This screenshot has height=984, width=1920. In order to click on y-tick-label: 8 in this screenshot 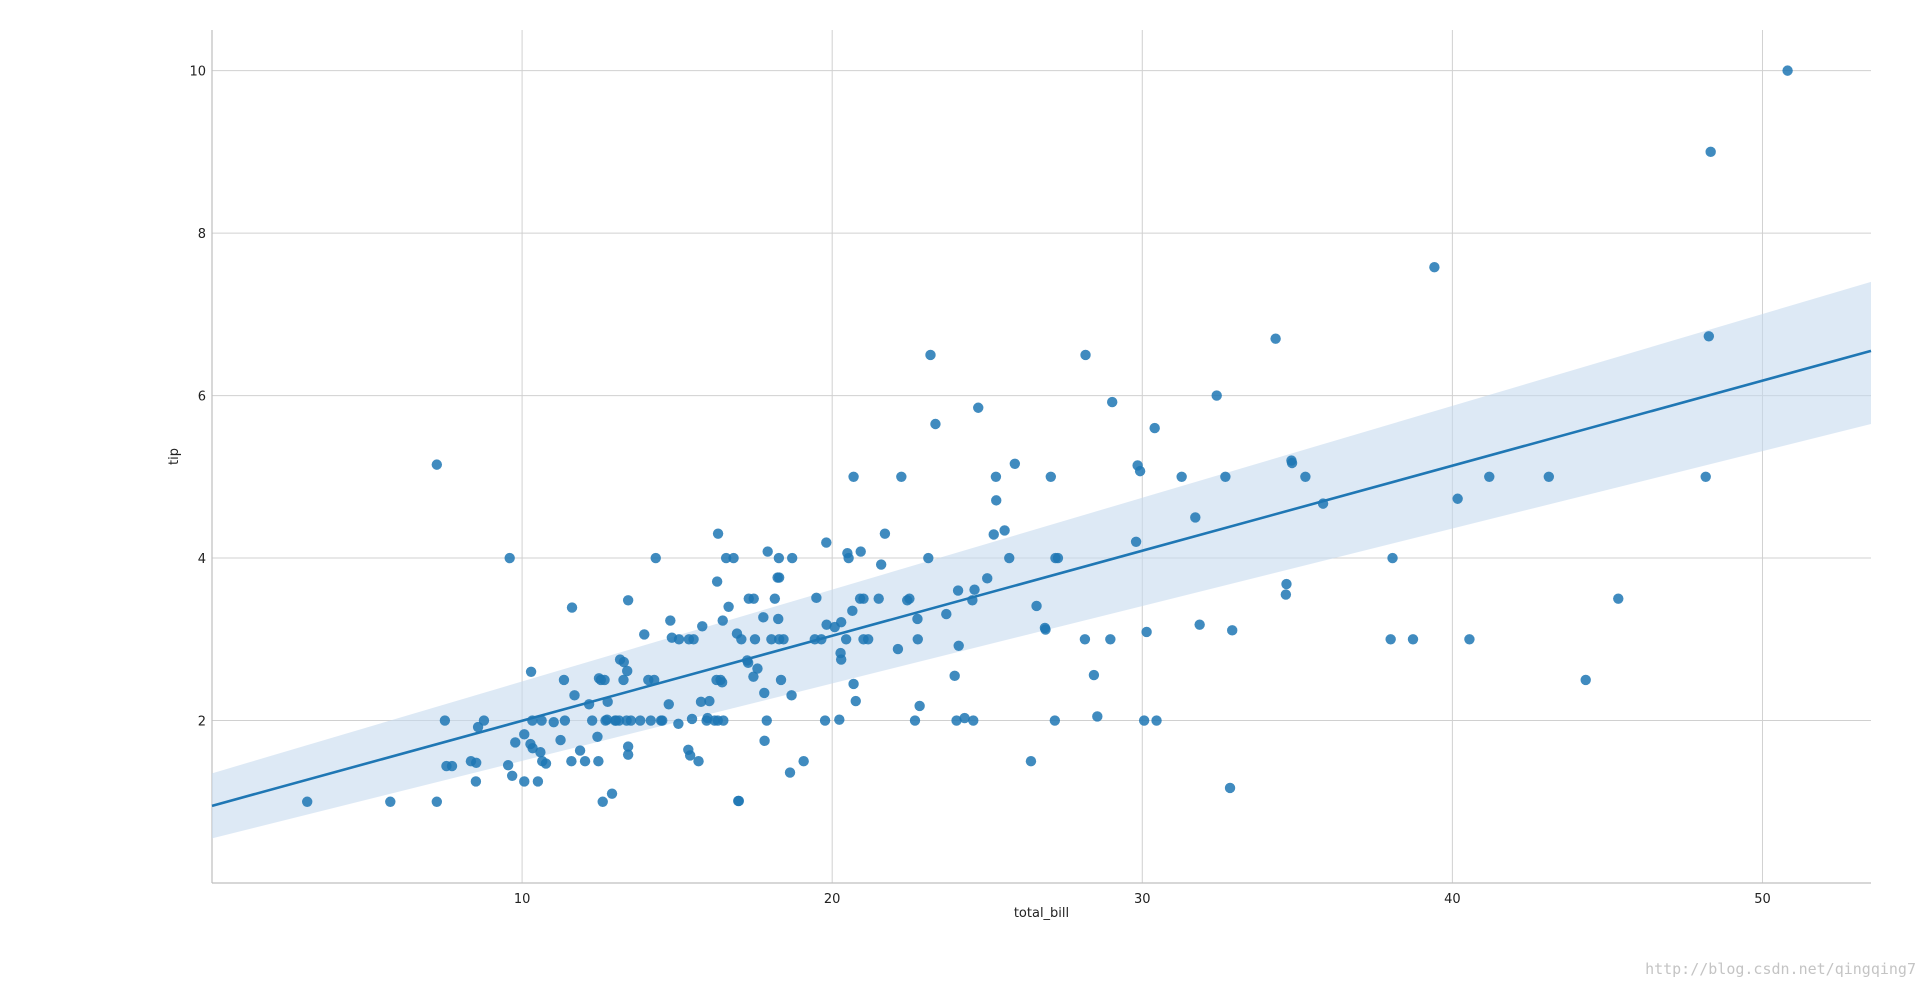, I will do `click(202, 234)`.